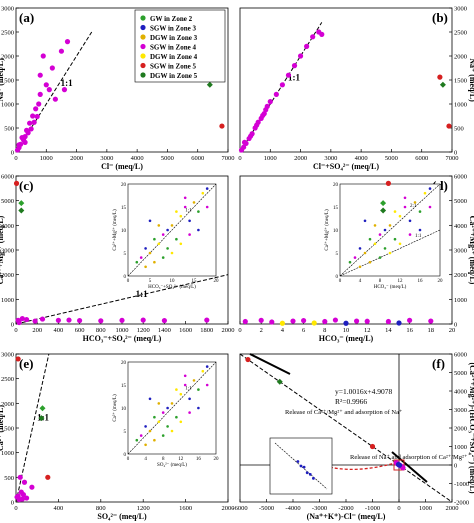 This screenshot has width=474, height=523. I want to click on y-tick-label: 2000, so click(7, 404).